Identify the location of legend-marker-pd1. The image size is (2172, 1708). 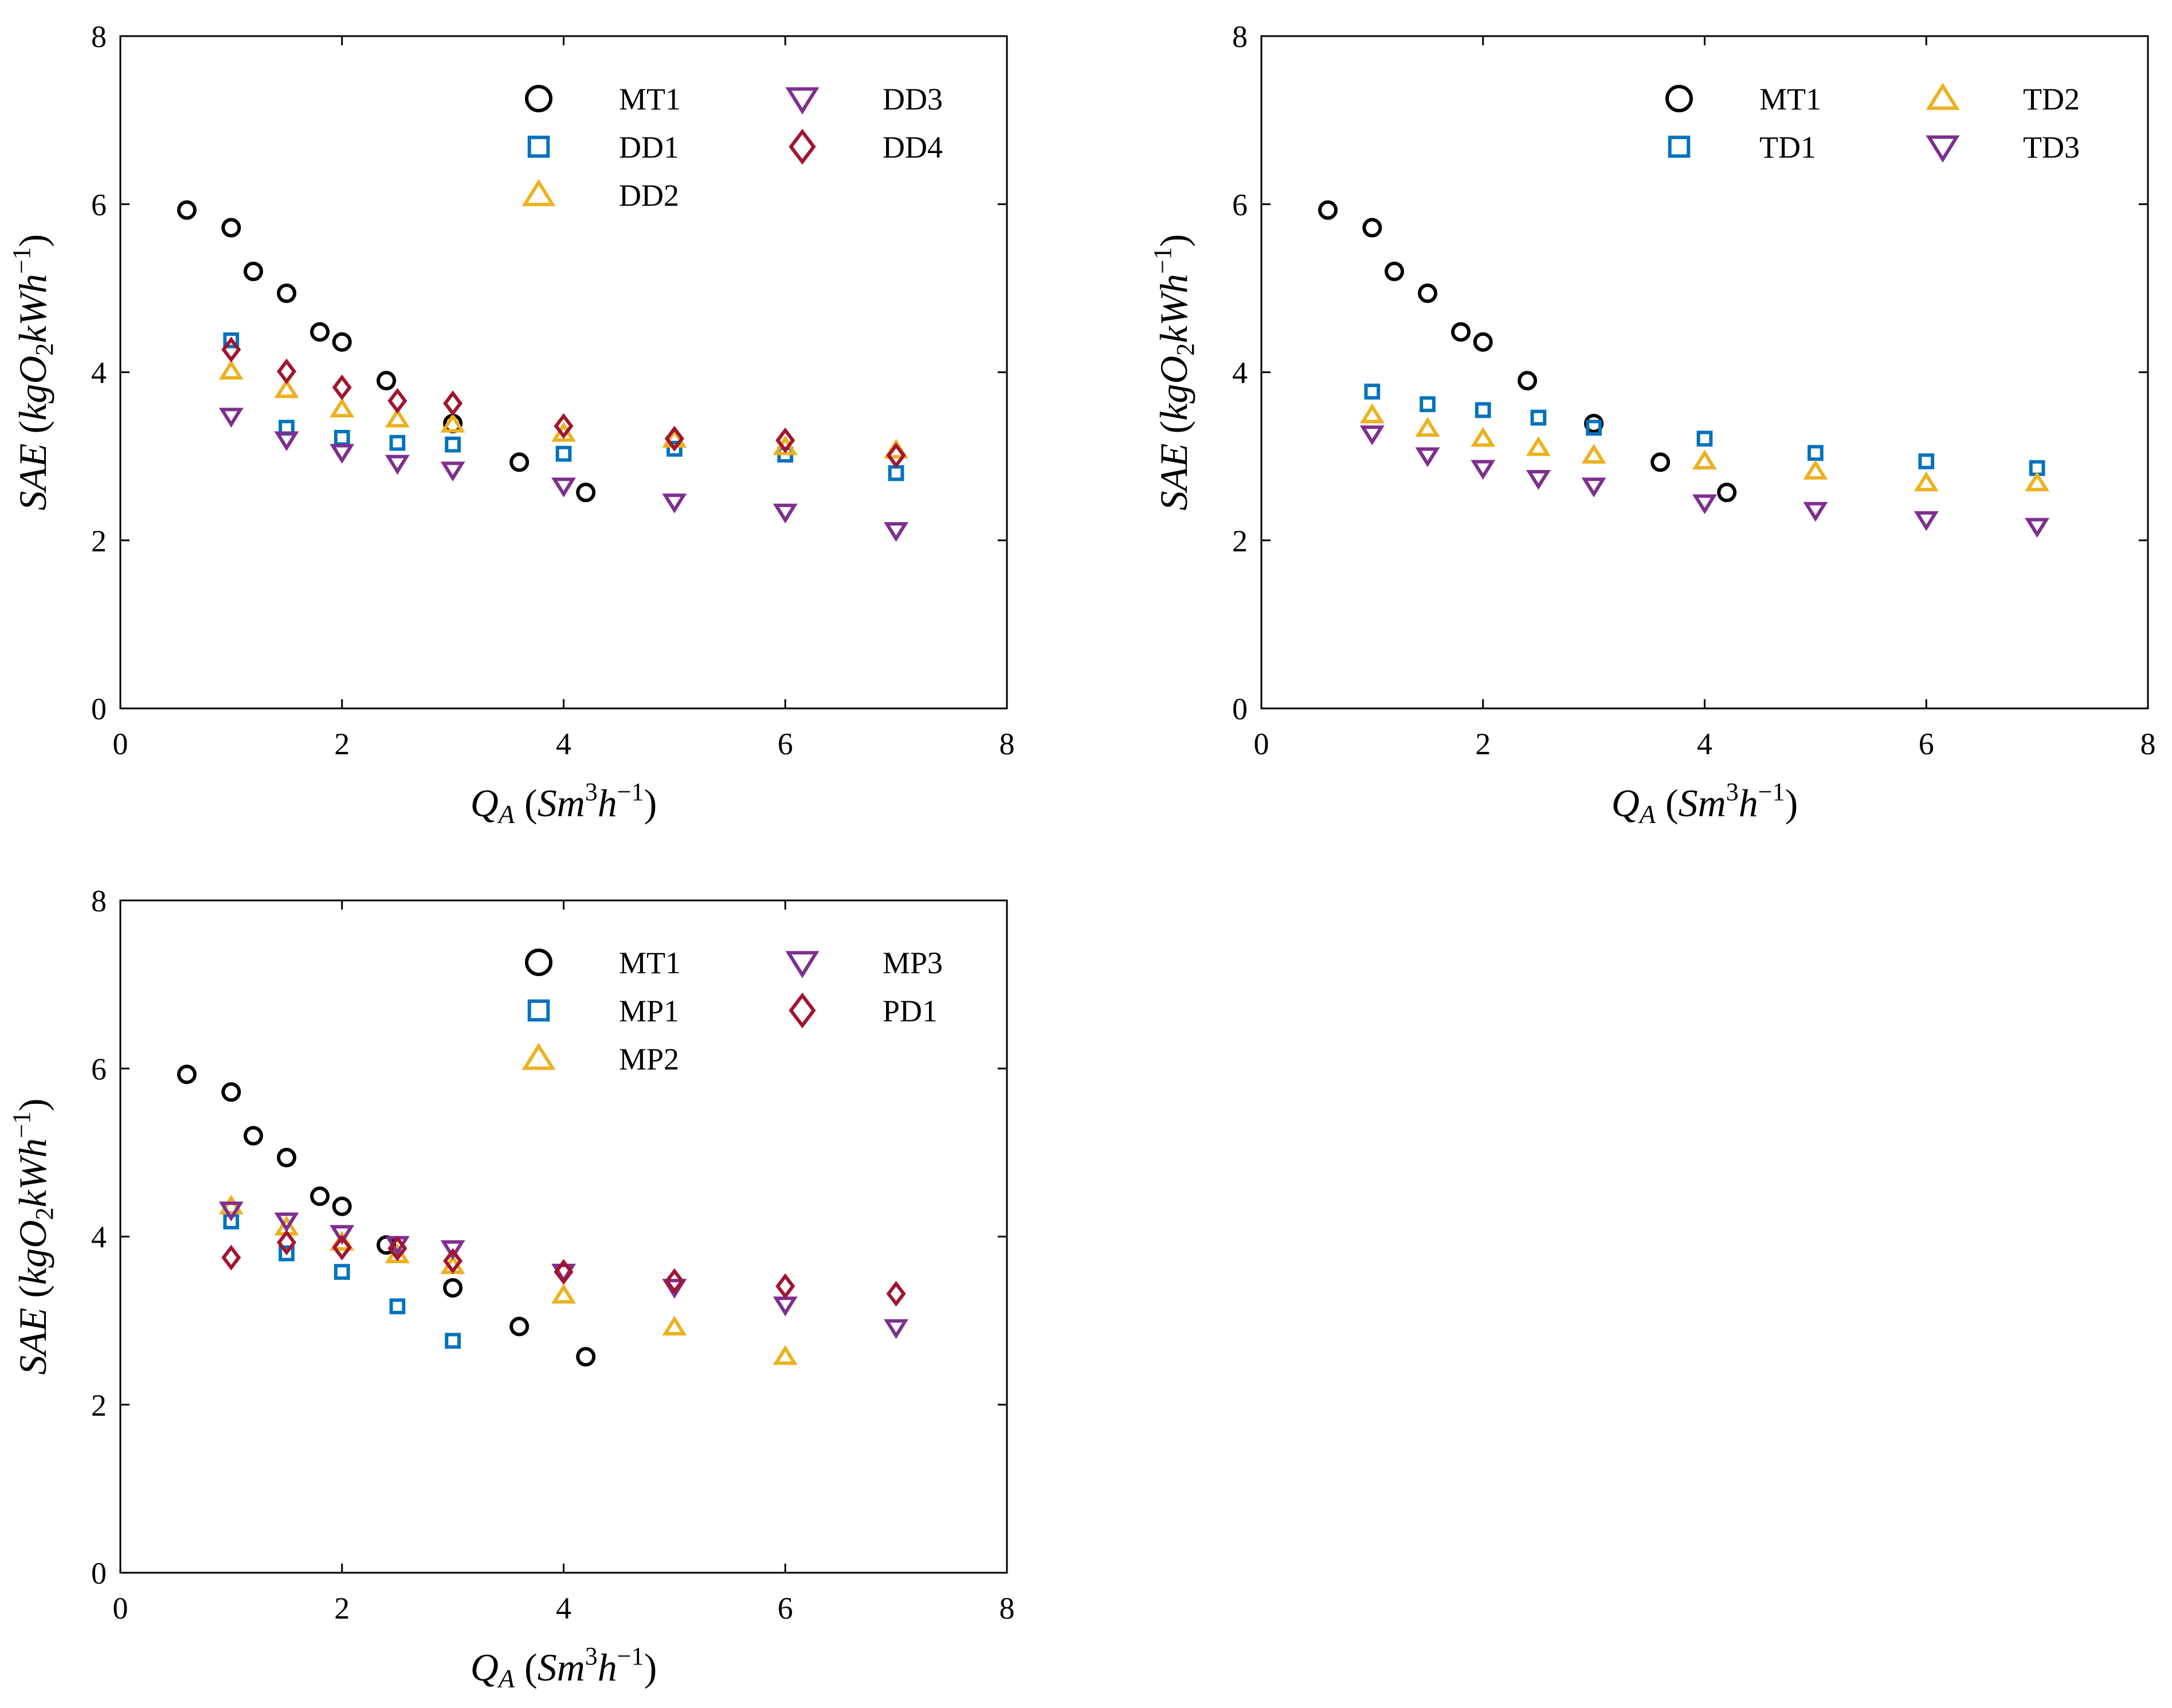
(802, 1010).